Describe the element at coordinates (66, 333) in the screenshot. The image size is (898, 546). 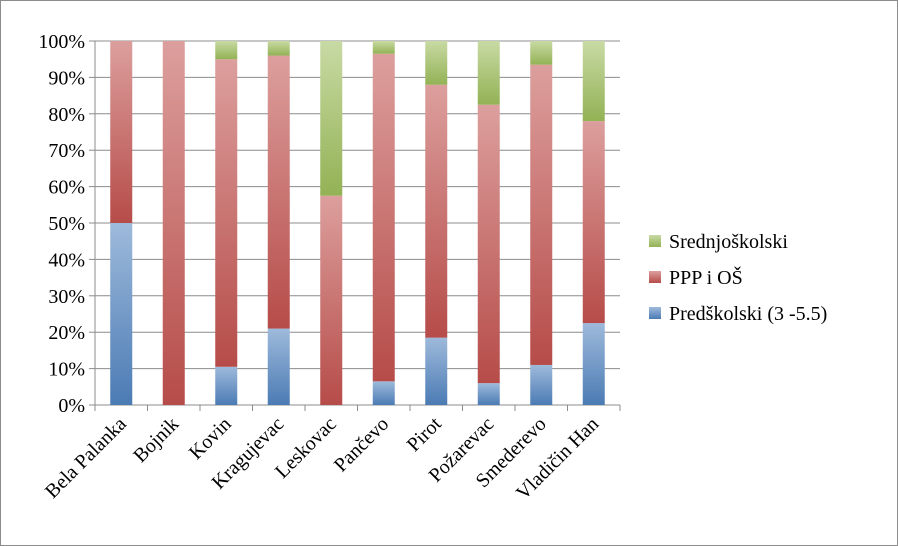
I see `y-tick-label: 20%` at that location.